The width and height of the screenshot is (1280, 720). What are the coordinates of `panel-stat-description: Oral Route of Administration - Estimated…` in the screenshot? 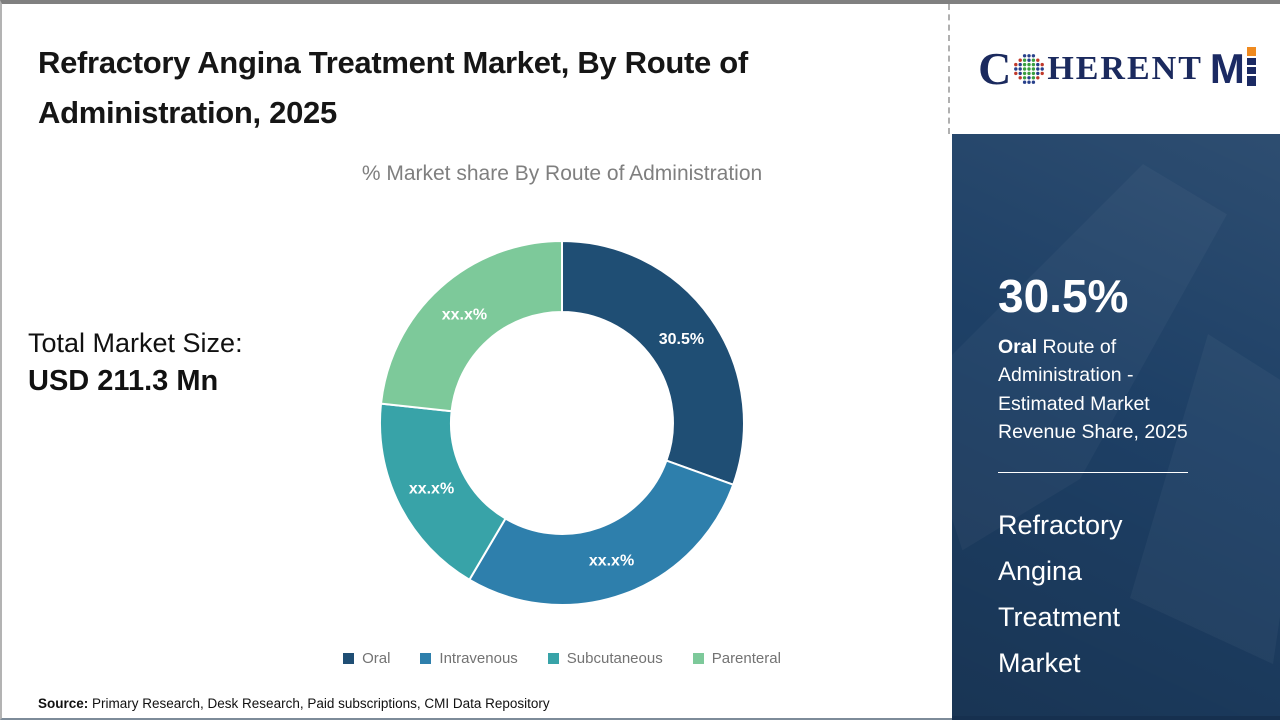 It's located at (1107, 389).